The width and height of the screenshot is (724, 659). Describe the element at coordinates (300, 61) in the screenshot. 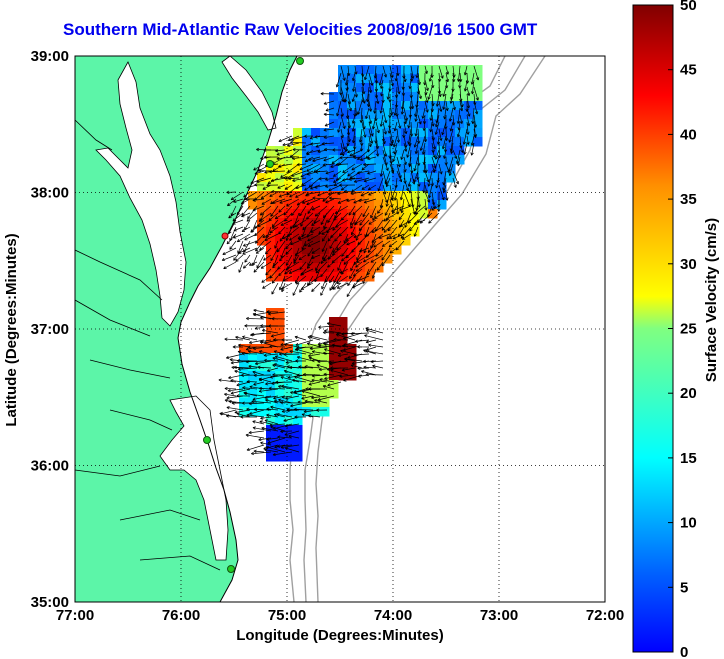

I see `station-marker` at that location.